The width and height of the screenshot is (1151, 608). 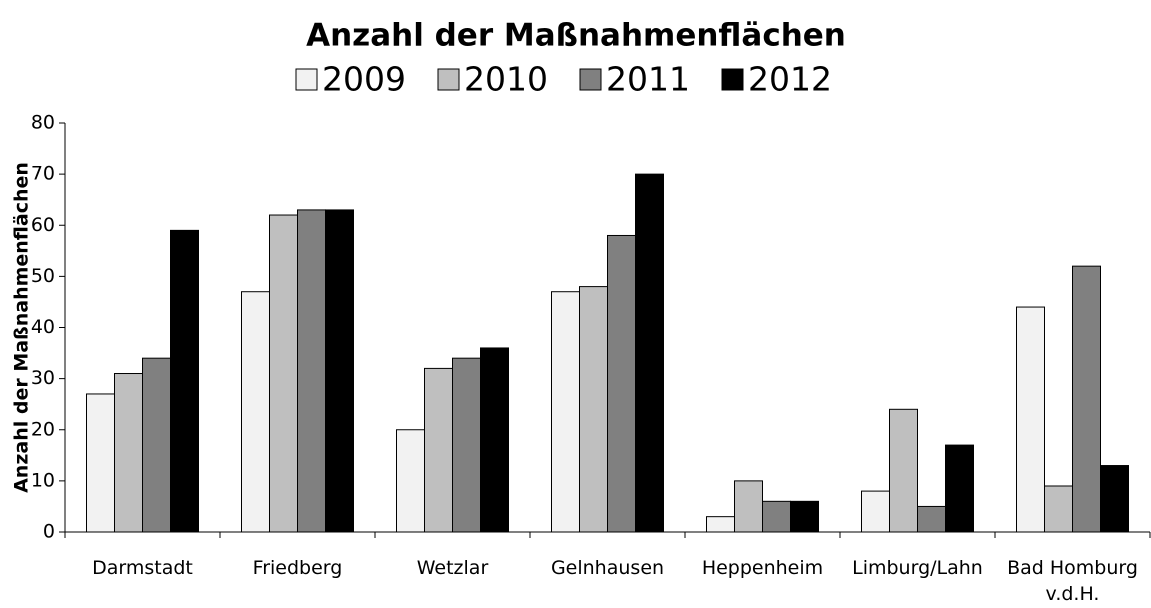 I want to click on y-tick-label: 70, so click(x=43, y=174).